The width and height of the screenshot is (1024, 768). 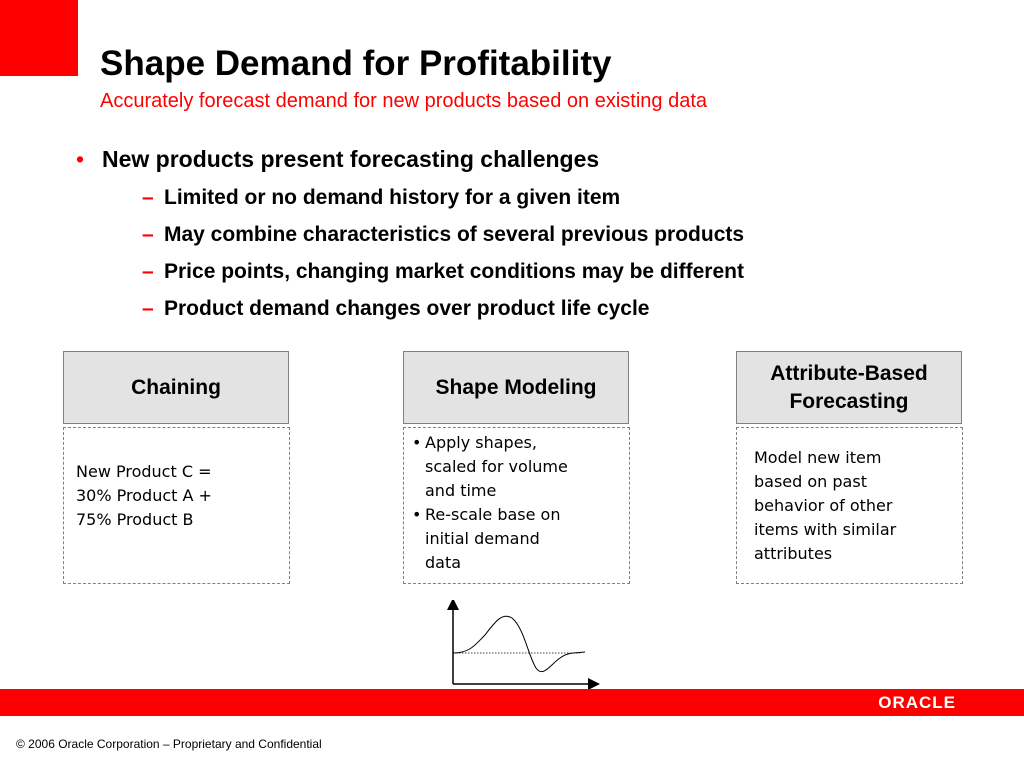 I want to click on chaining-title: Chaining, so click(x=176, y=387).